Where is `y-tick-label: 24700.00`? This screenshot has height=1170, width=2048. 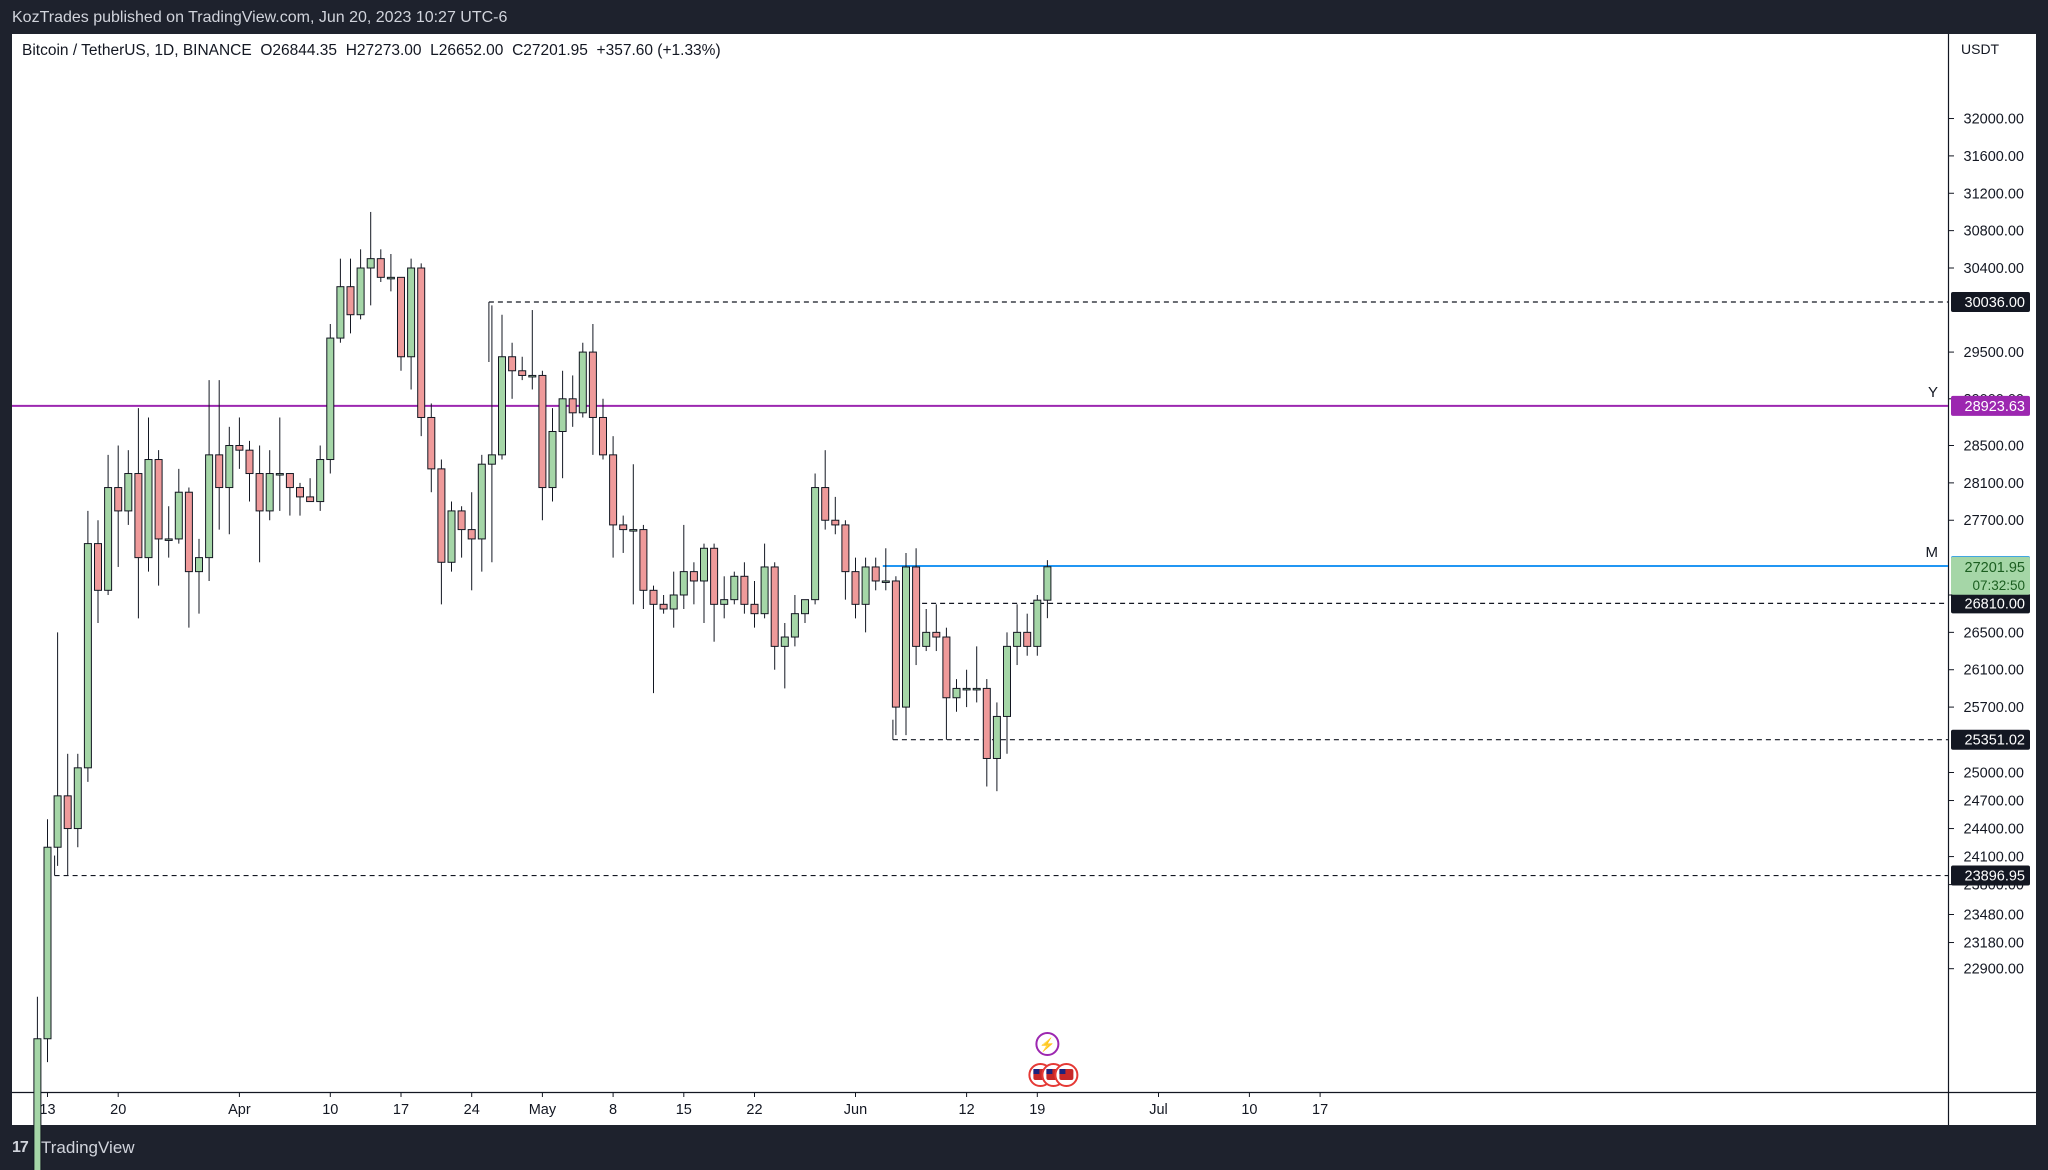 y-tick-label: 24700.00 is located at coordinates (1994, 802).